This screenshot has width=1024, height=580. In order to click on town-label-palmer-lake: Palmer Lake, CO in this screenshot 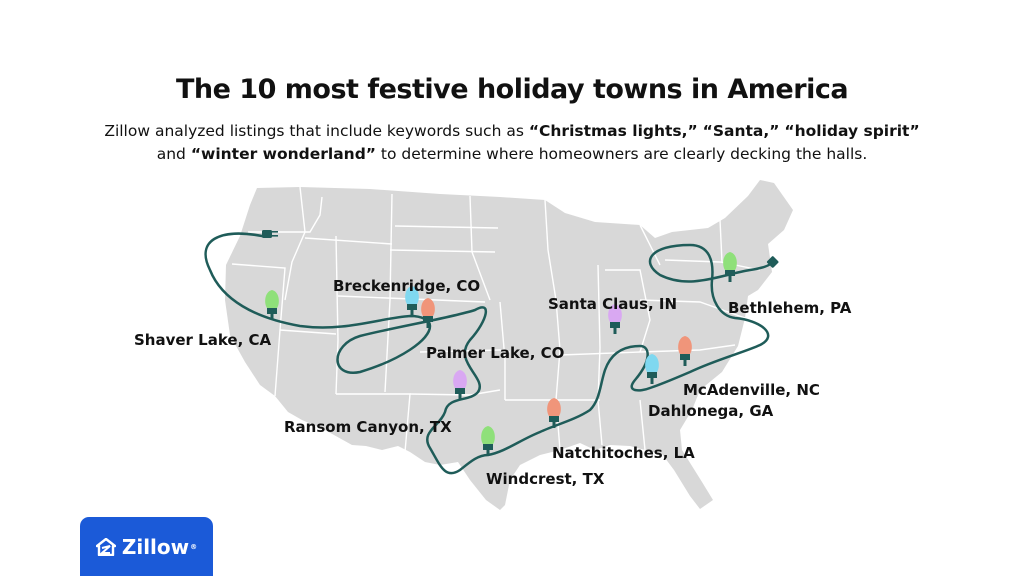, I will do `click(495, 353)`.